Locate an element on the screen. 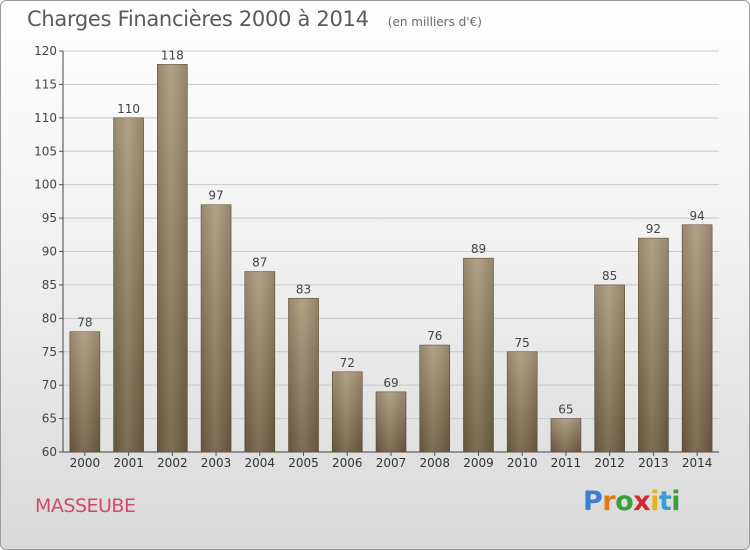 The image size is (750, 550). value-label: 94 is located at coordinates (696, 216).